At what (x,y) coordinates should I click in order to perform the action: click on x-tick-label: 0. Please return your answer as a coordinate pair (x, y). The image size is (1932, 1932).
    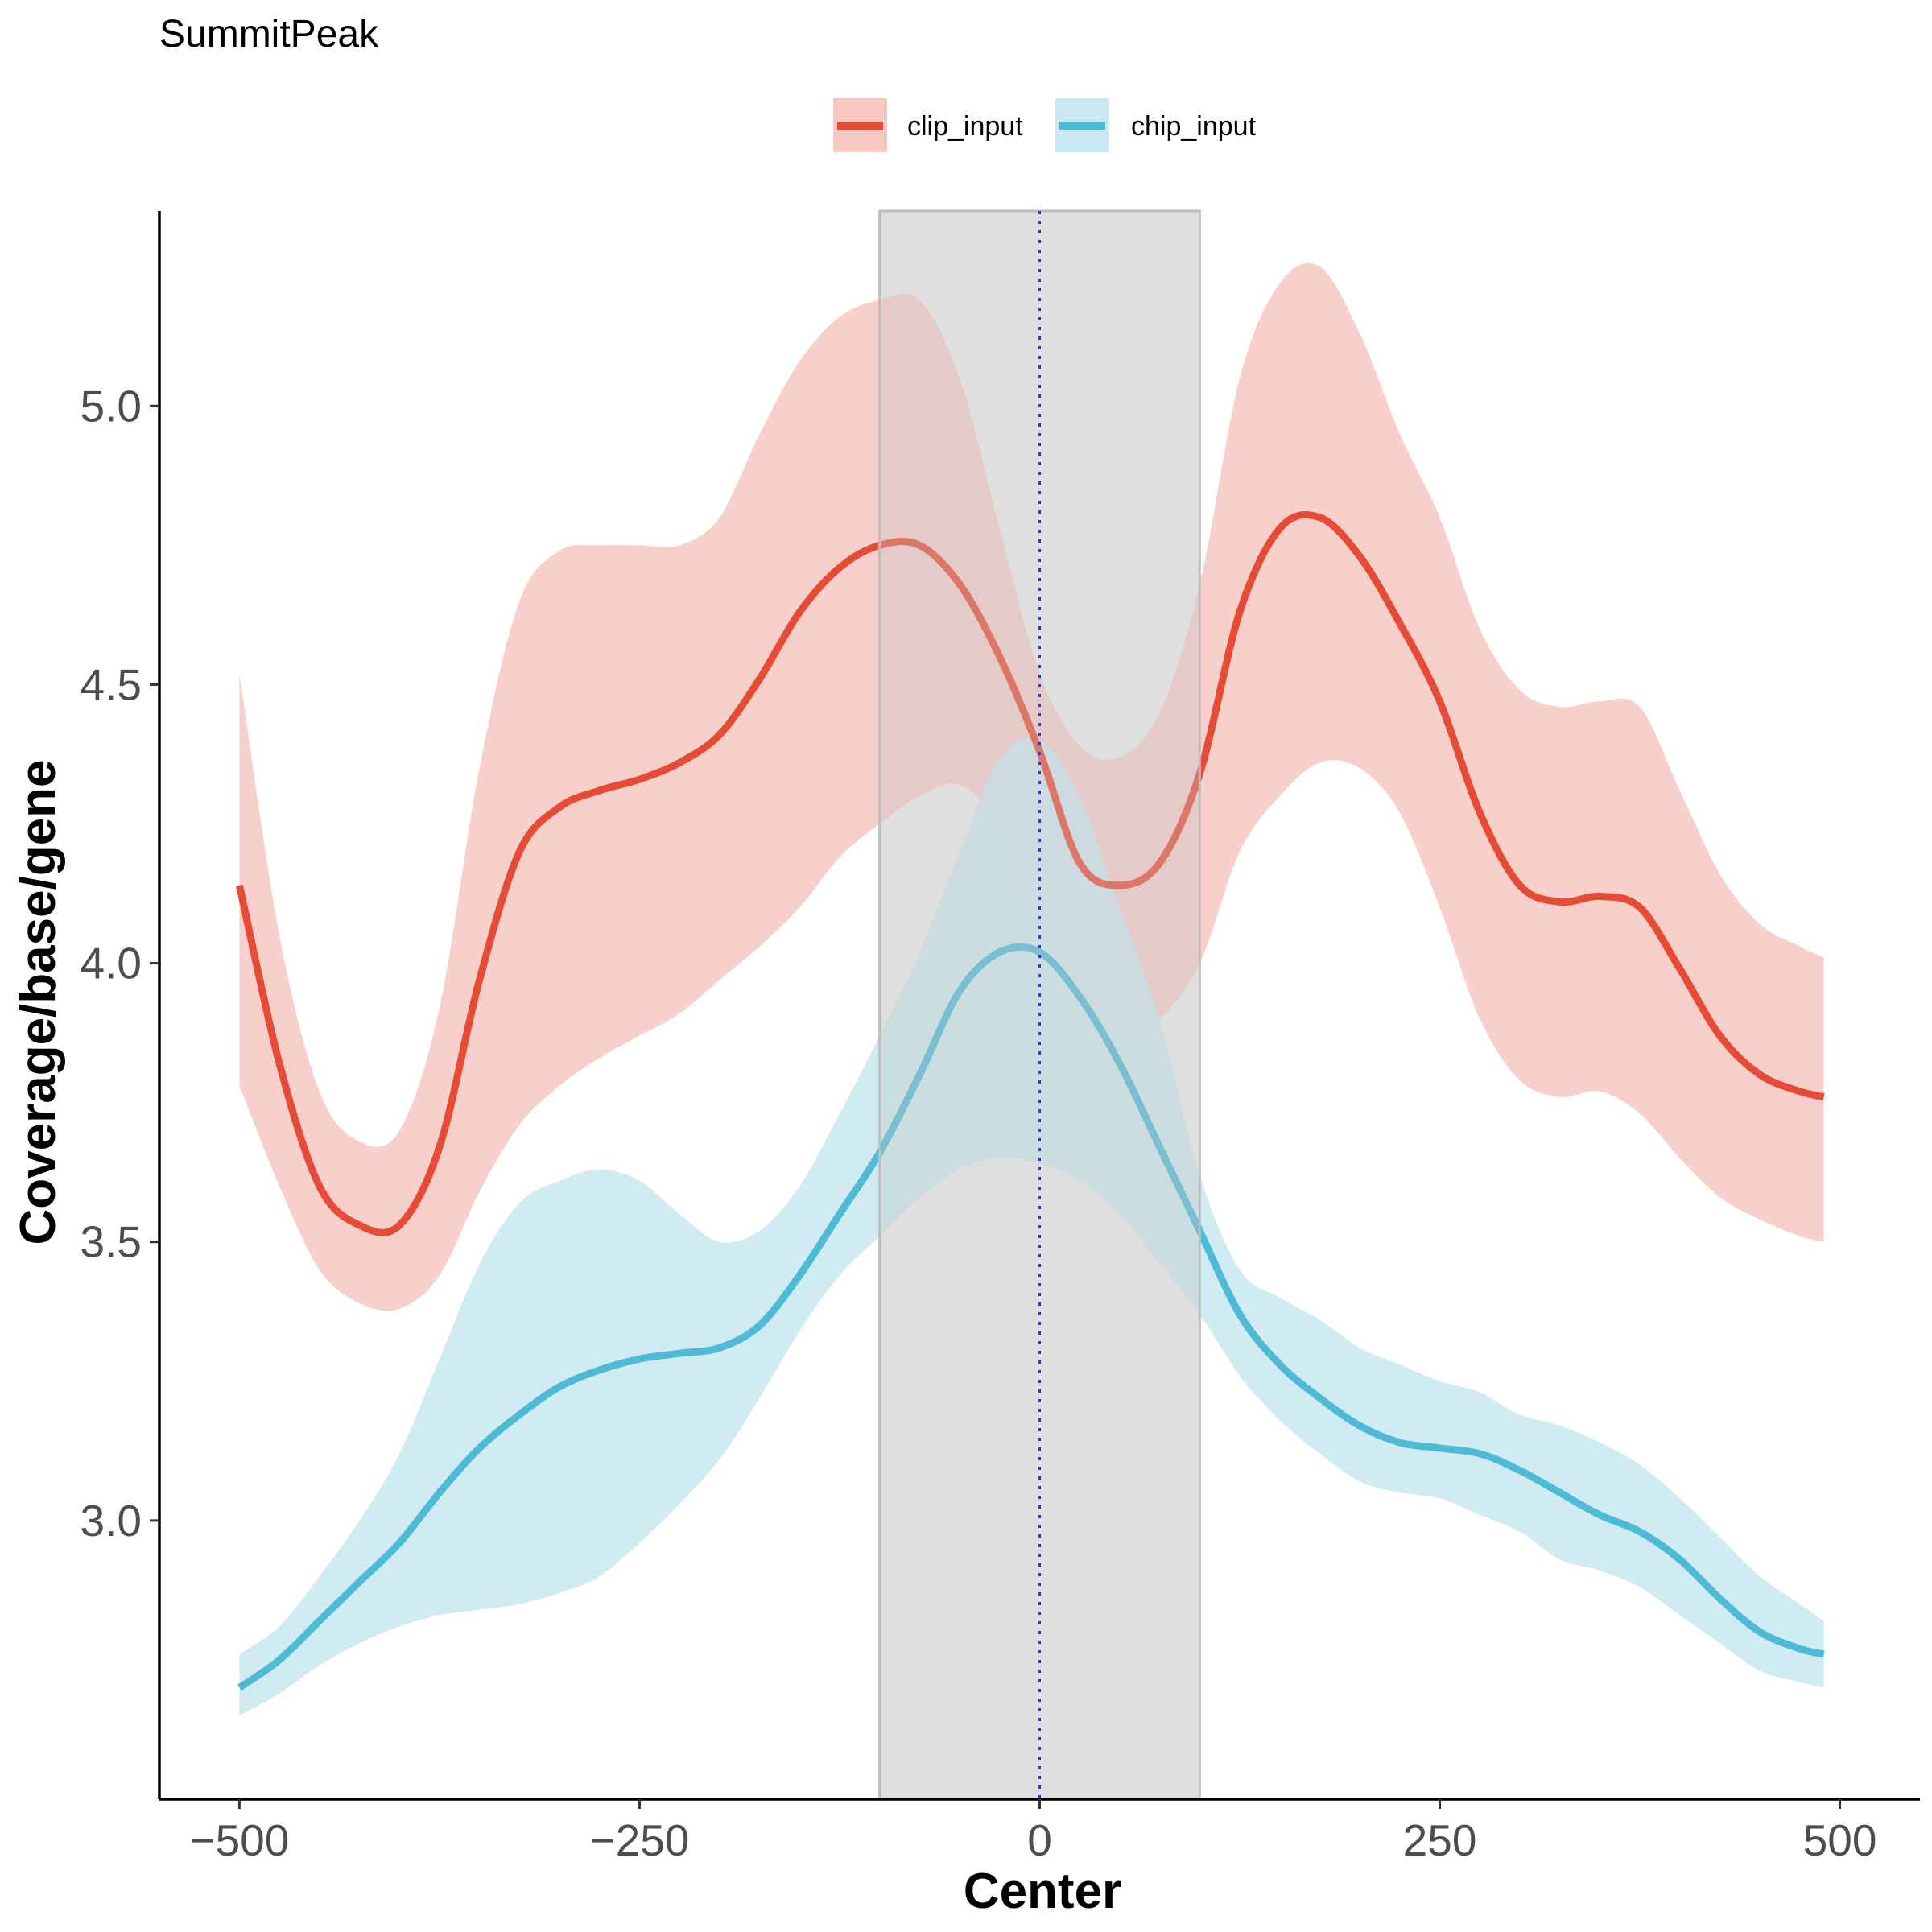
    Looking at the image, I should click on (1039, 1840).